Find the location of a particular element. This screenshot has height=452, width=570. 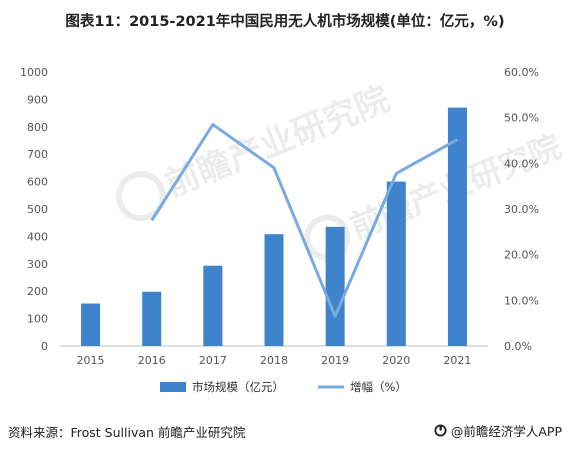

source-note: 资料来源：Frost Sullivan 前瞻产业研究院 is located at coordinates (127, 432).